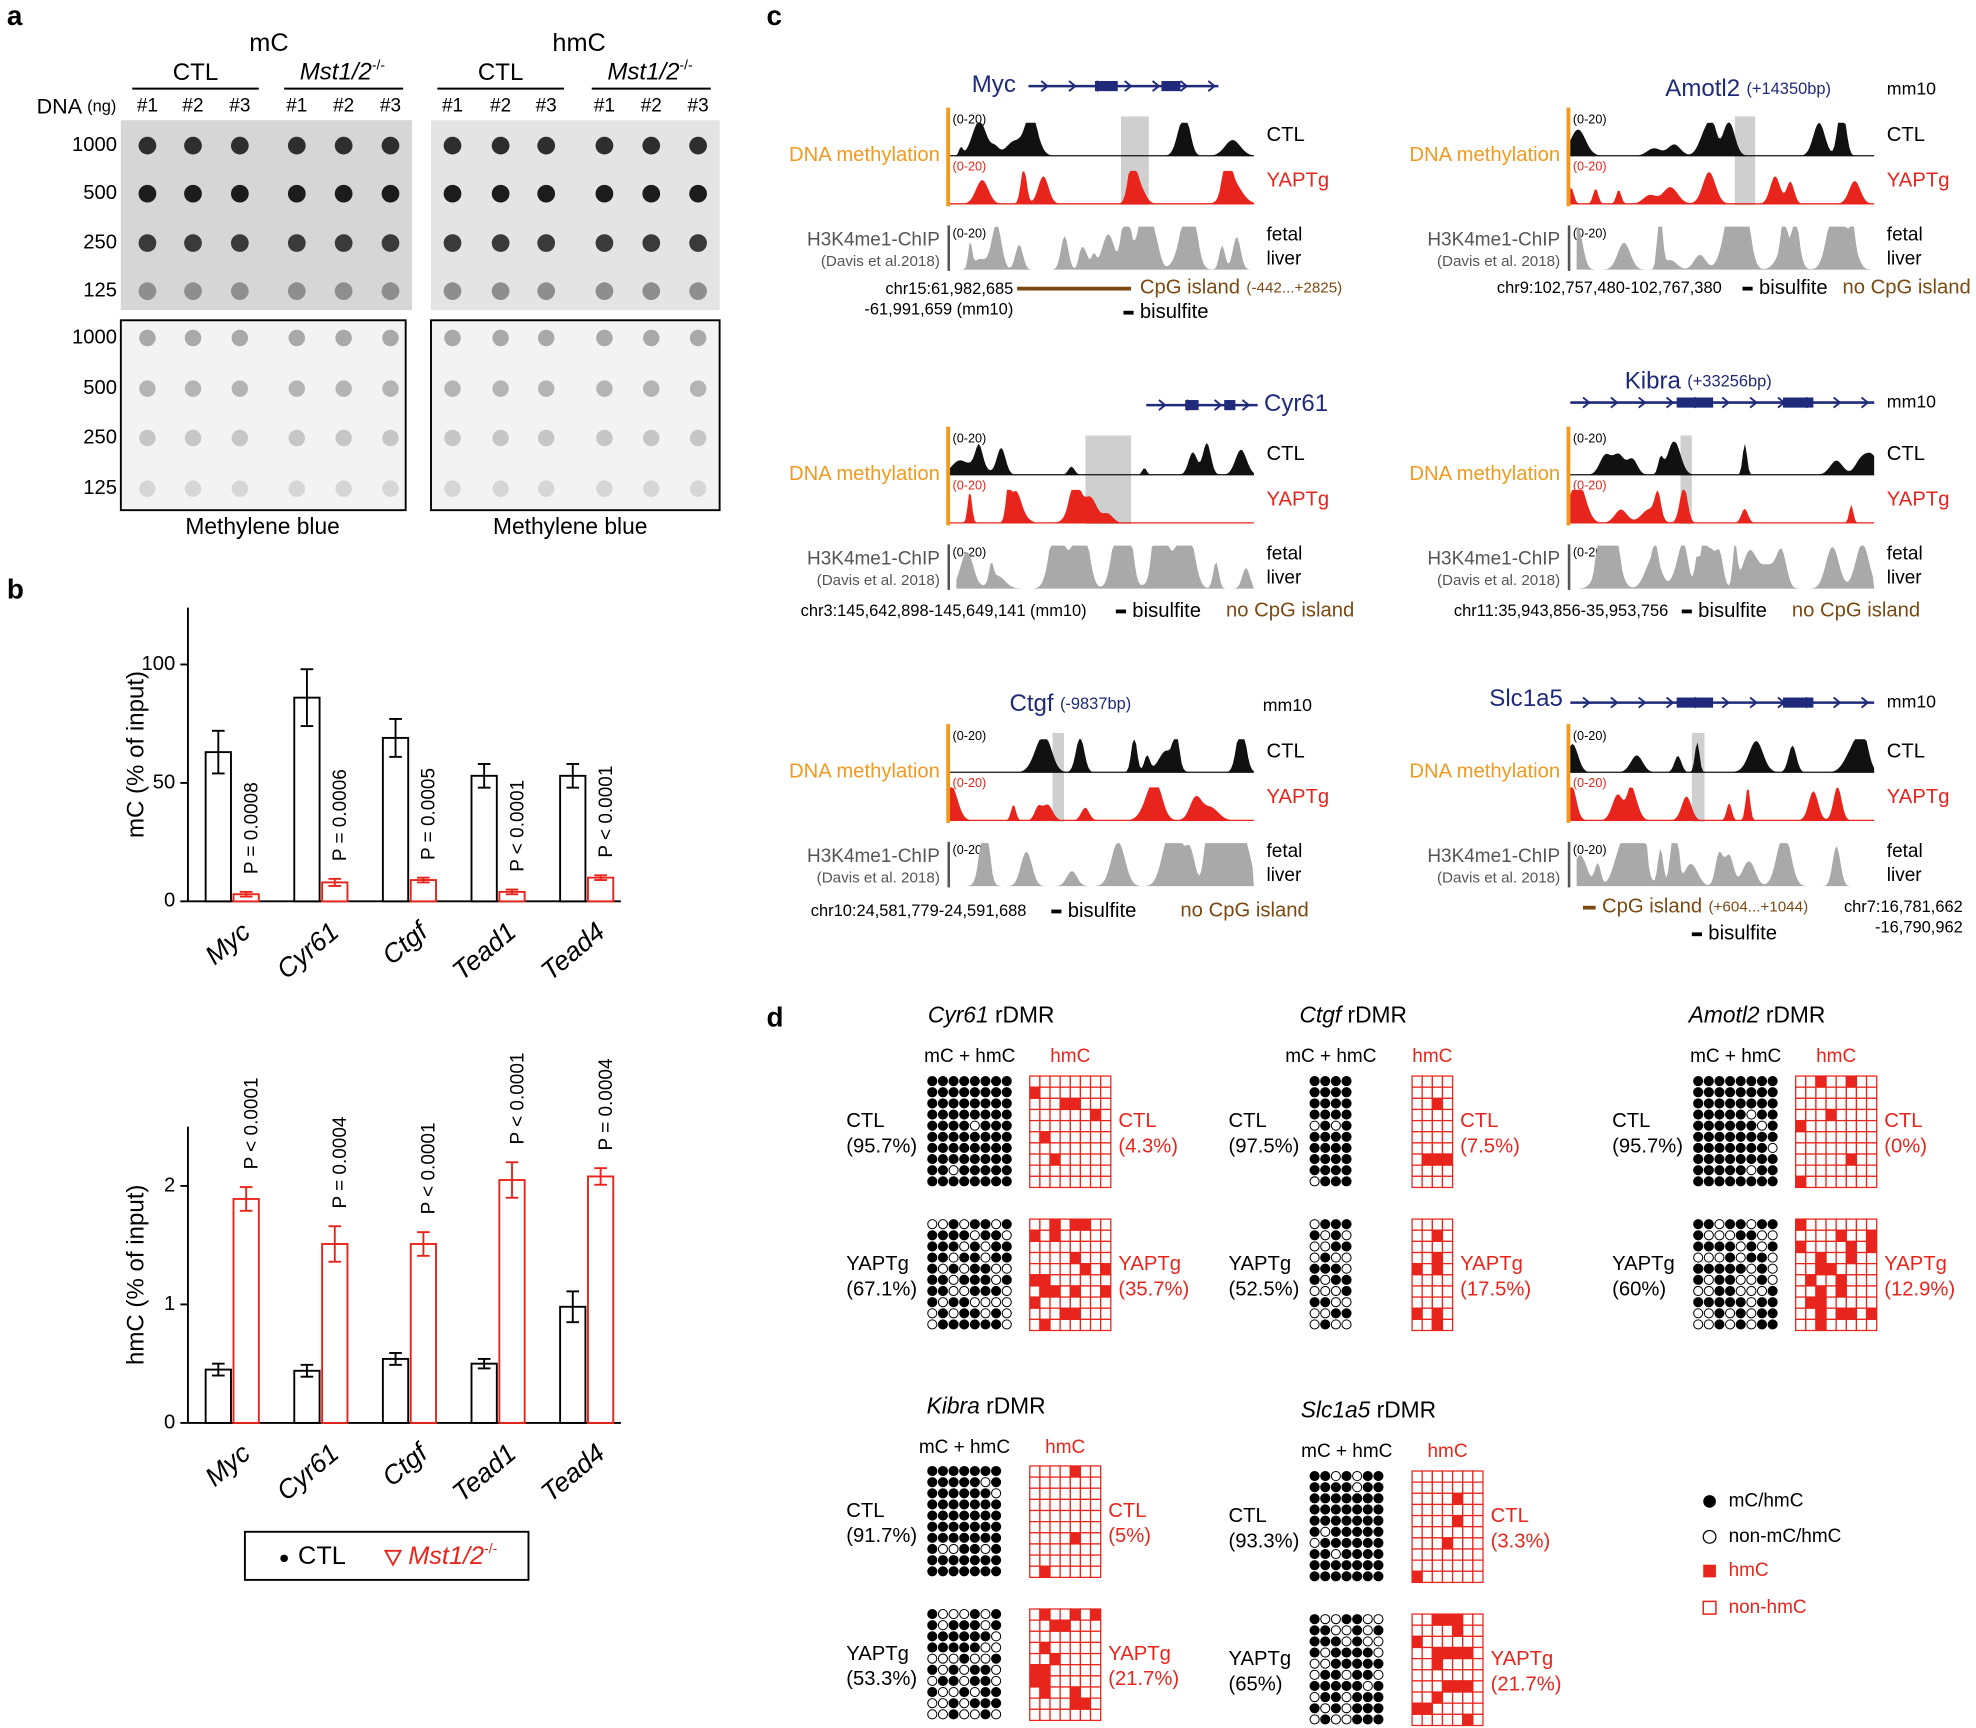 The height and width of the screenshot is (1728, 1976). I want to click on gene-name: Kibra (+33256bp), so click(1698, 381).